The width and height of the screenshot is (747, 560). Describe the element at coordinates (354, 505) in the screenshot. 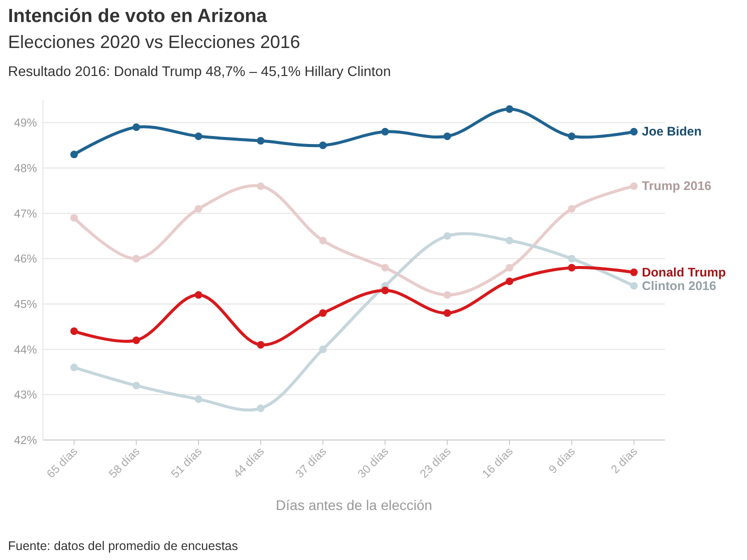

I see `x-axis-title: Días antes de la elección` at that location.